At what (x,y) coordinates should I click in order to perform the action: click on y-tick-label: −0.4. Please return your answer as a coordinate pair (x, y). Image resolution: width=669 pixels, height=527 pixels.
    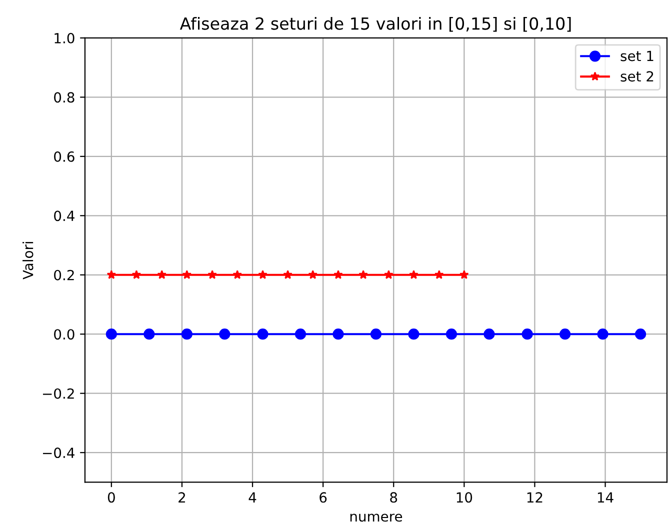
    Looking at the image, I should click on (58, 453).